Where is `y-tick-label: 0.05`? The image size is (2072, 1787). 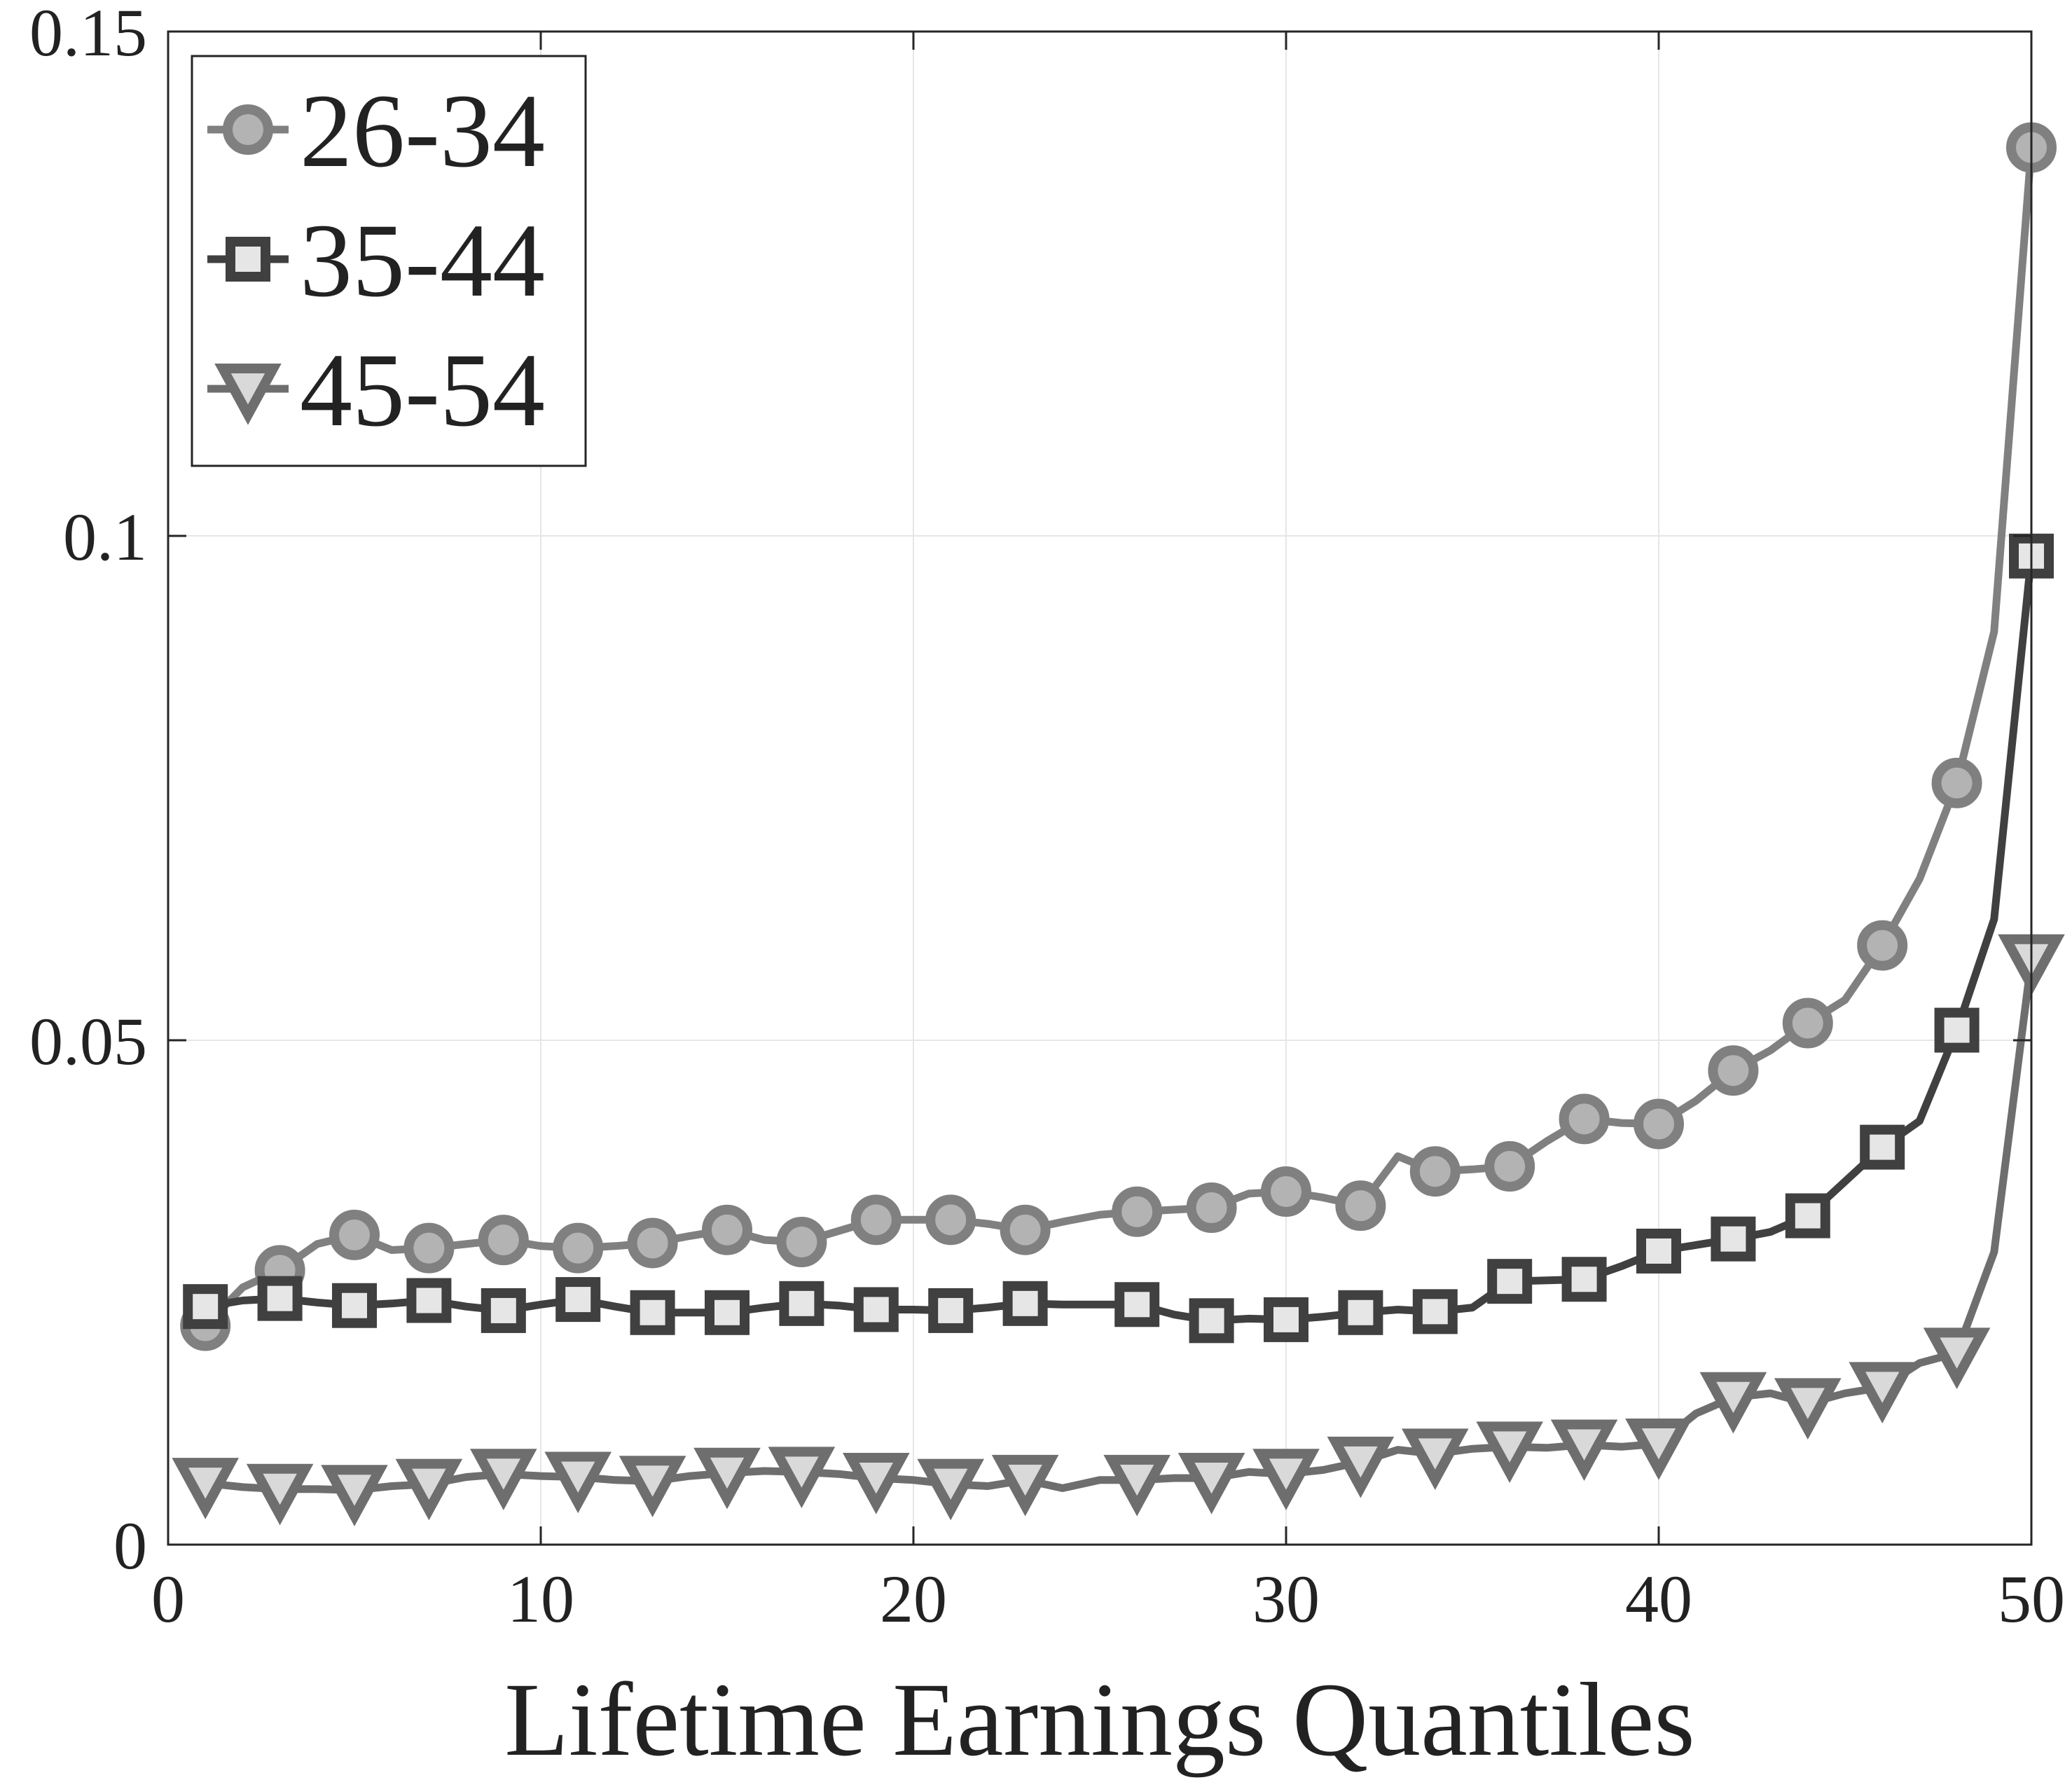
y-tick-label: 0.05 is located at coordinates (88, 1041).